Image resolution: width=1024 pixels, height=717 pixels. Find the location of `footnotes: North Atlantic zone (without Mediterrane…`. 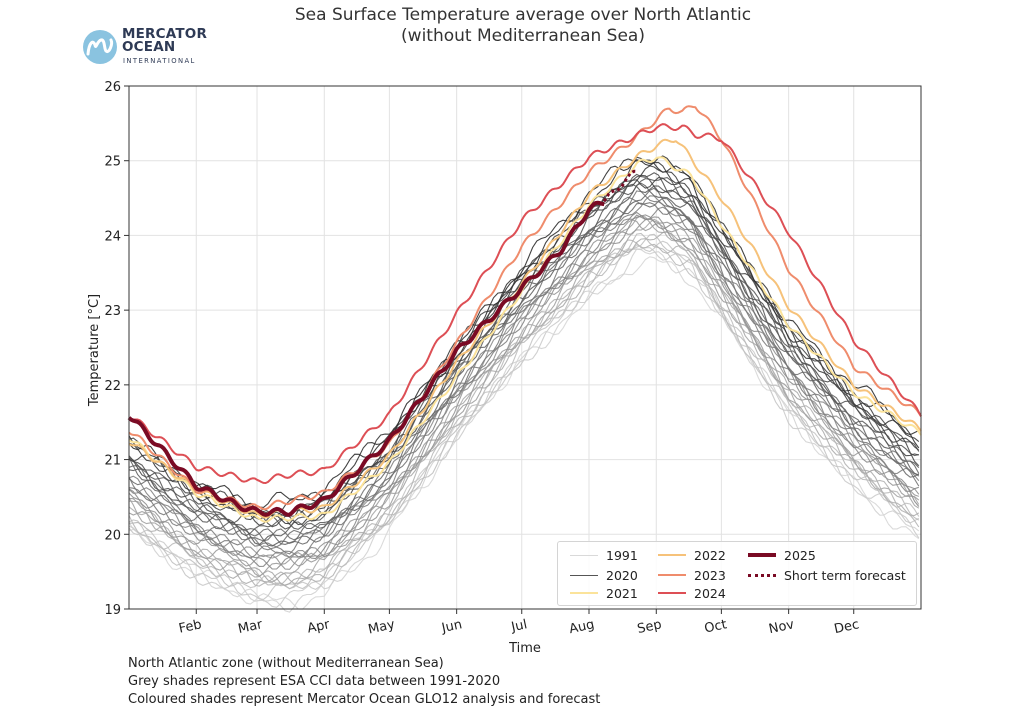

footnotes: North Atlantic zone (without Mediterrane… is located at coordinates (364, 682).